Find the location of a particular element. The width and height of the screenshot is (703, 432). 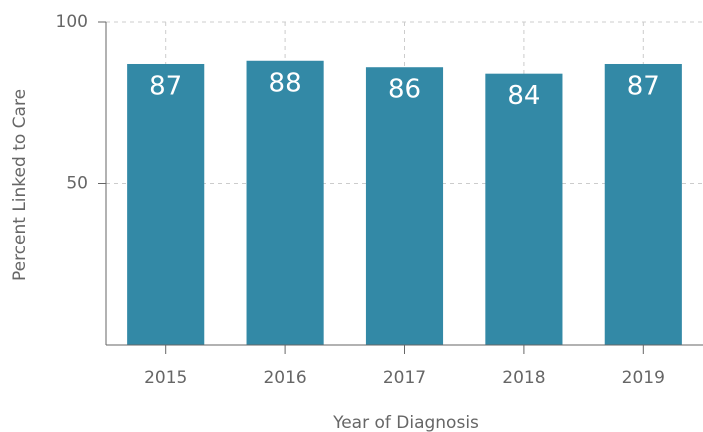

x-tick-label: 2019 is located at coordinates (643, 378).